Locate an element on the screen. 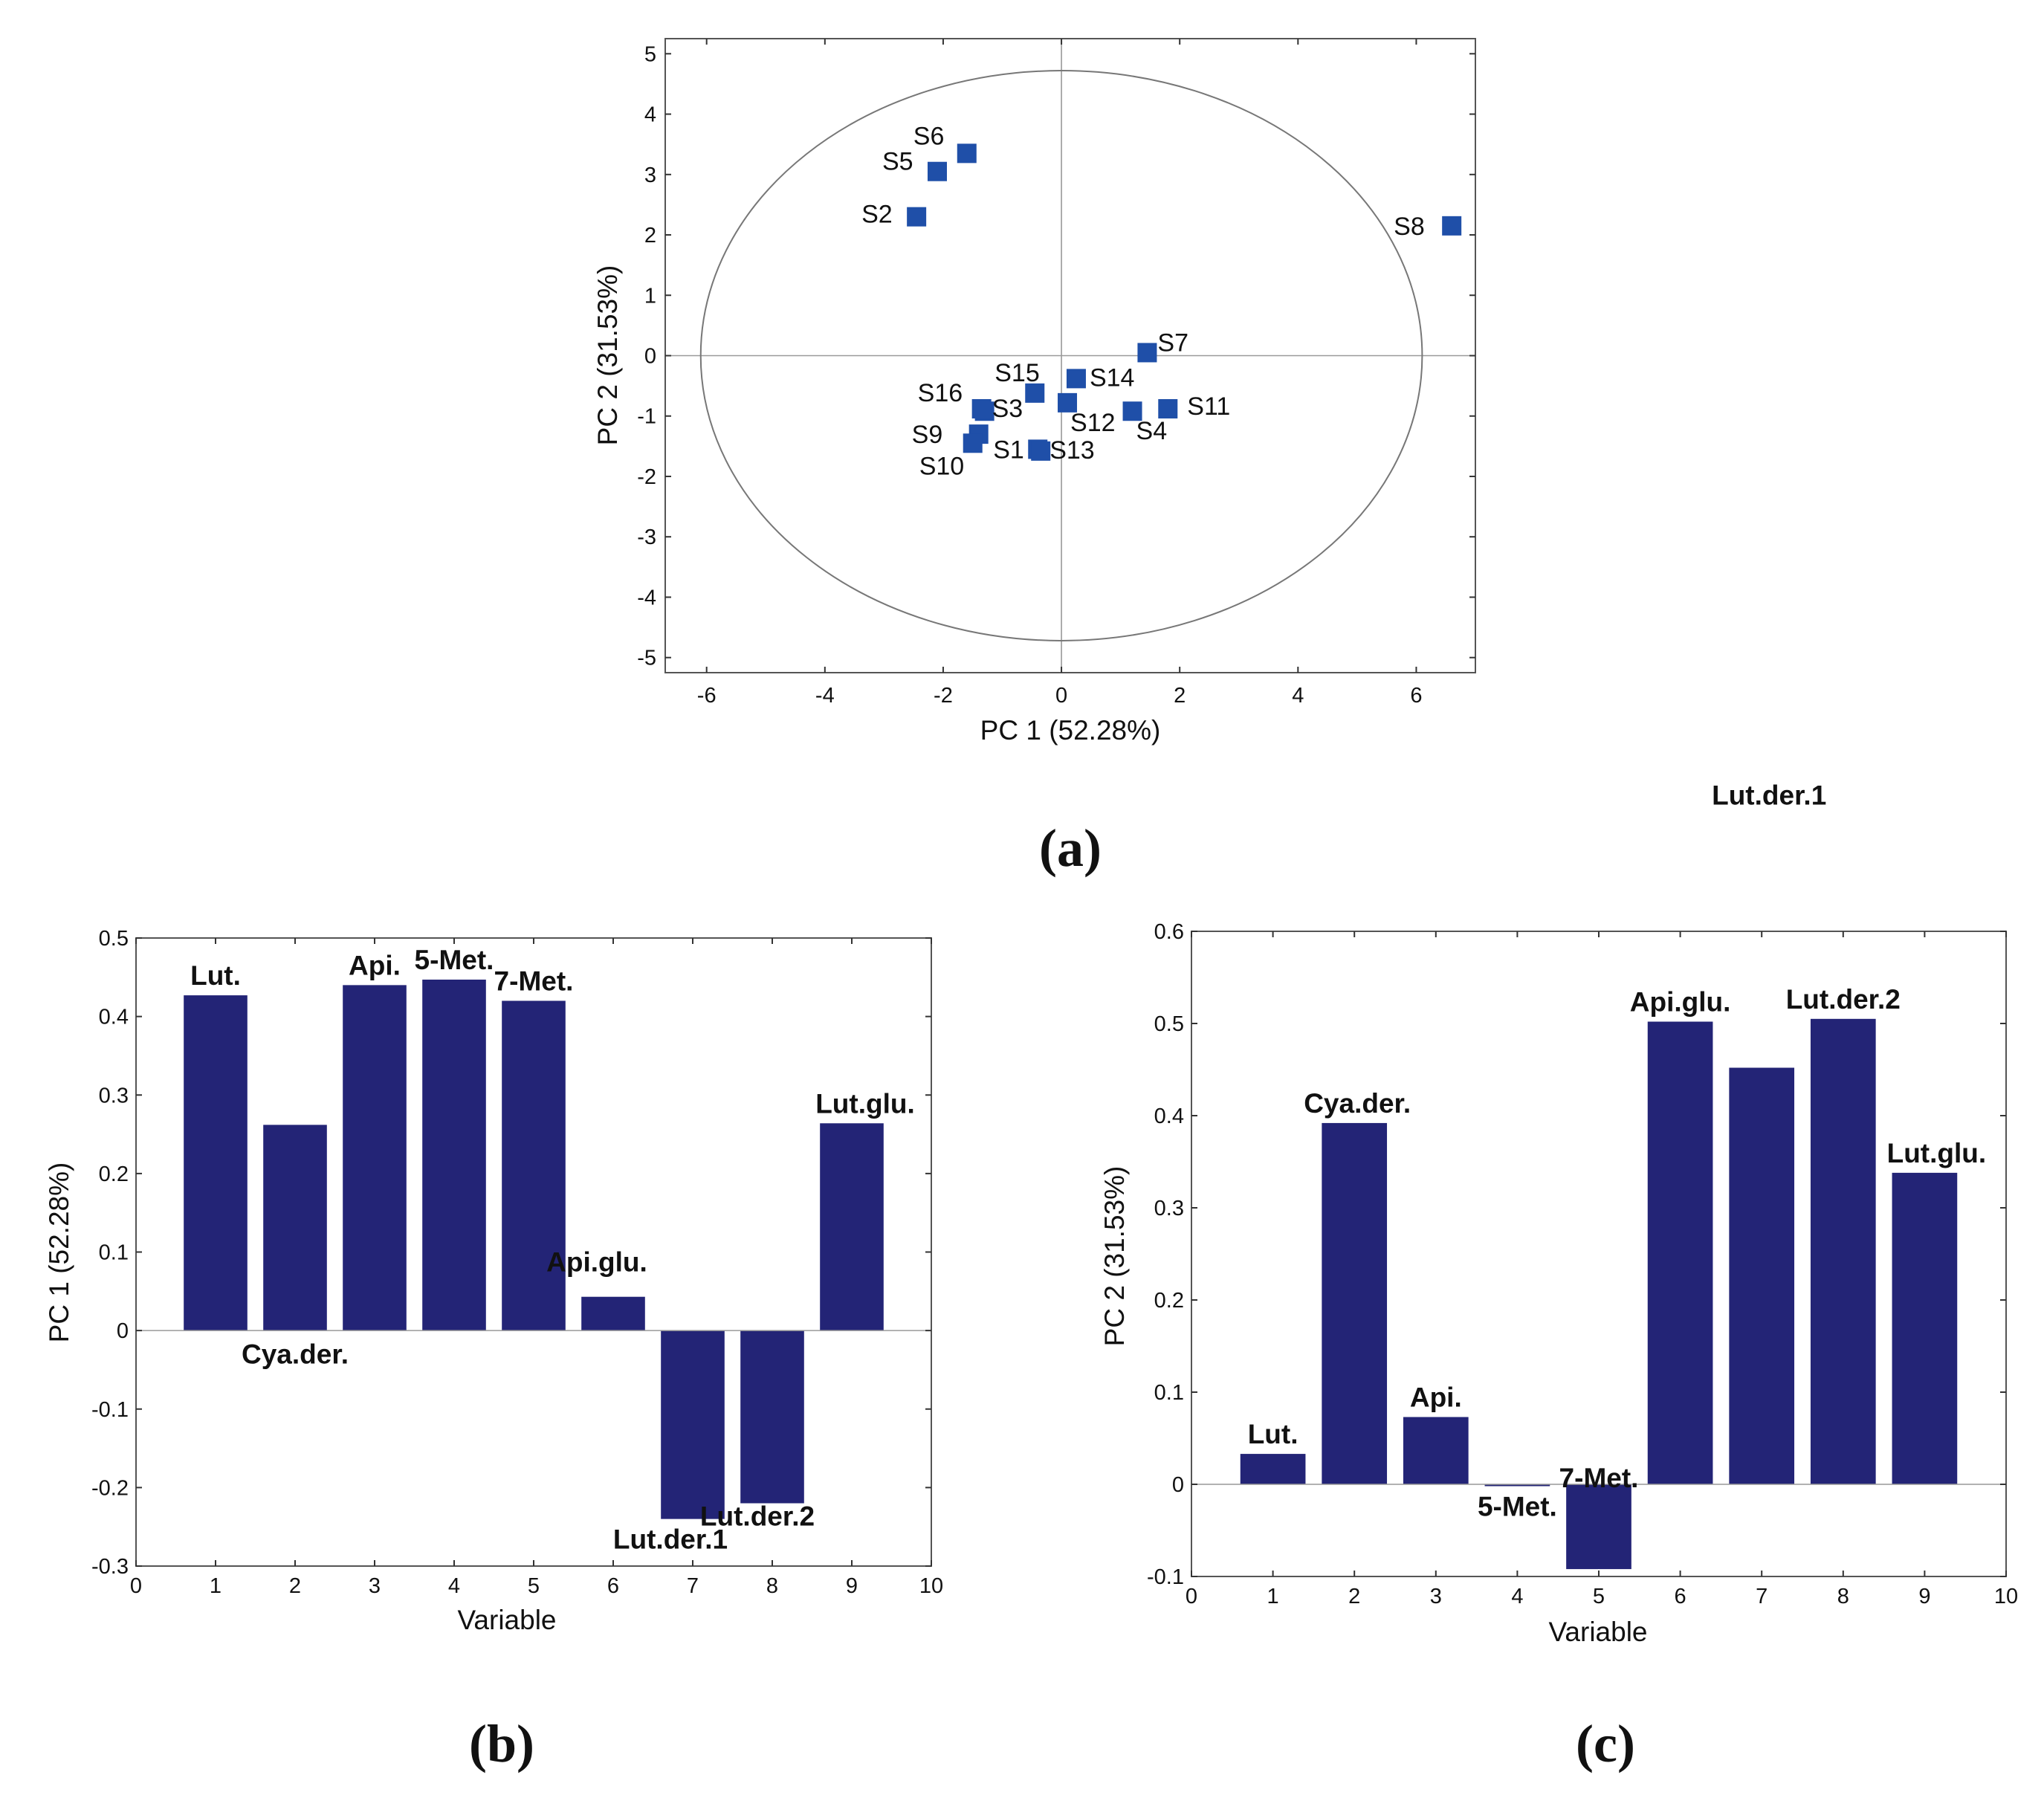 This screenshot has width=2044, height=1795. panel-c-xtick-label: 10 is located at coordinates (2006, 1596).